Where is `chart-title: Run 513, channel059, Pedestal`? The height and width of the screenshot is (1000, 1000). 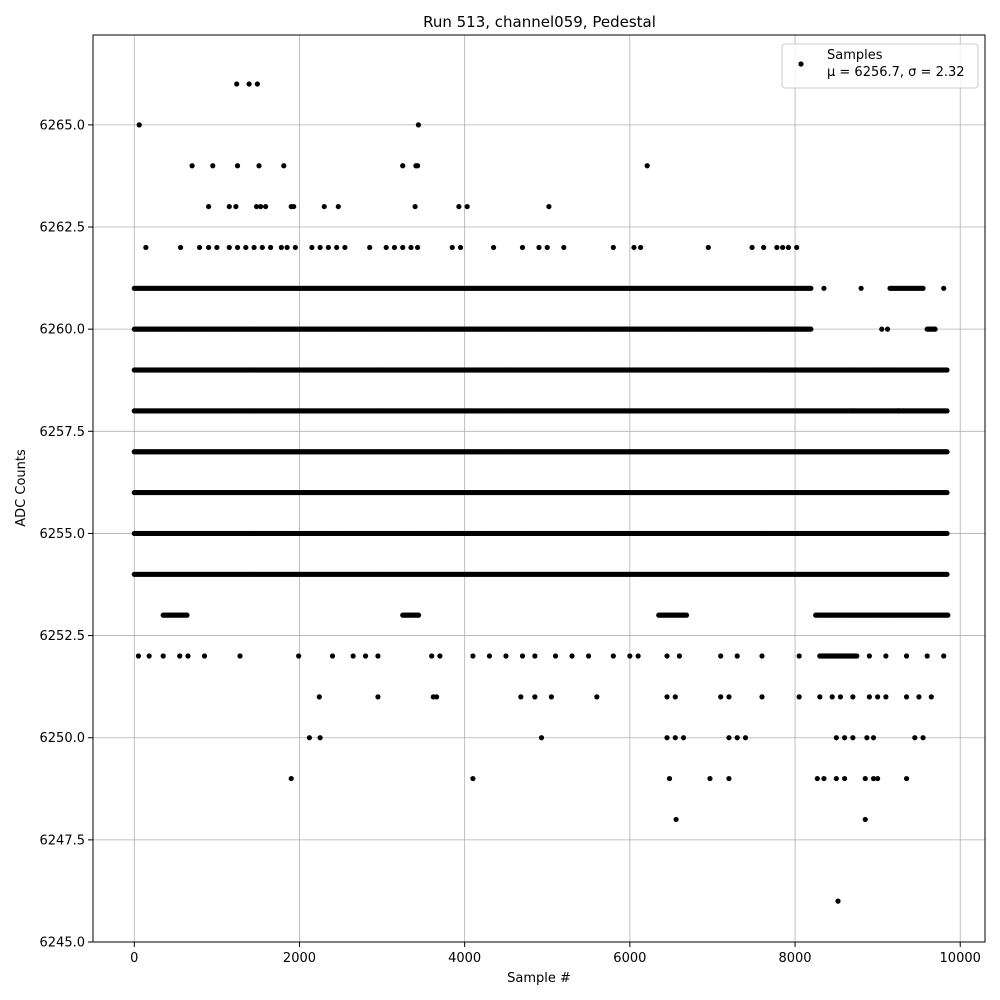
chart-title: Run 513, channel059, Pedestal is located at coordinates (539, 22).